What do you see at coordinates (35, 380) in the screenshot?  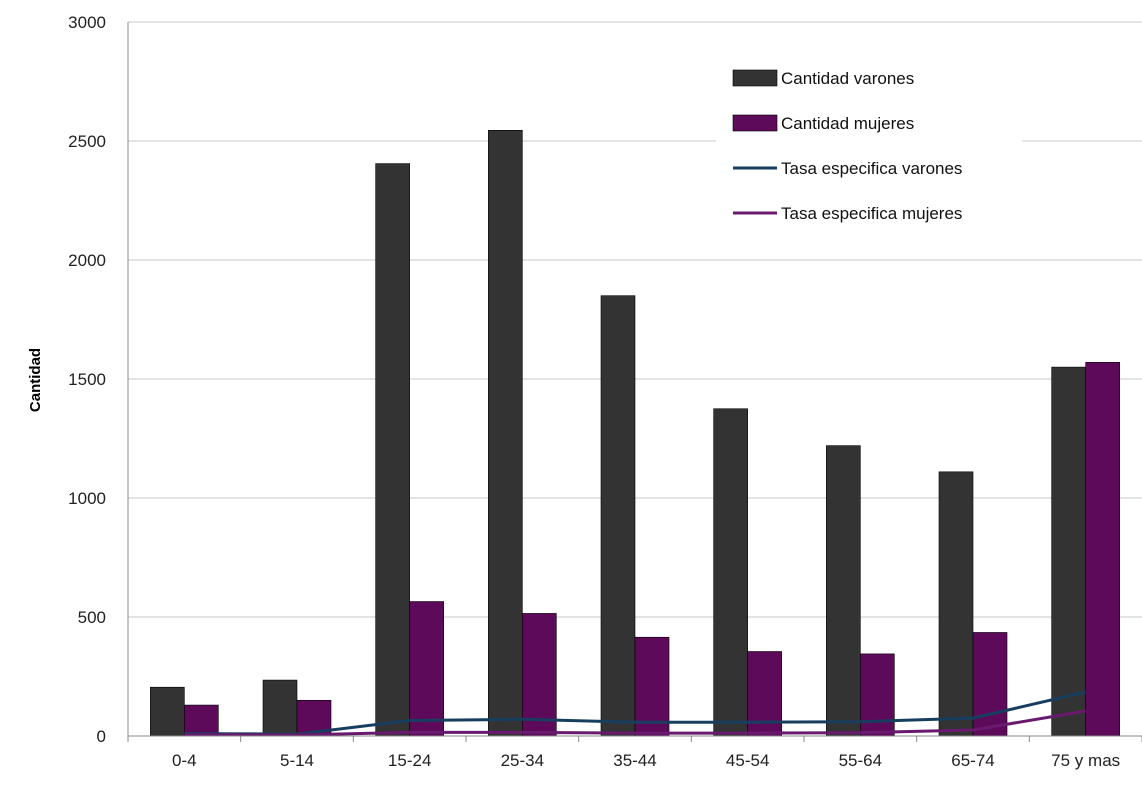 I see `y-axis-label: Cantidad` at bounding box center [35, 380].